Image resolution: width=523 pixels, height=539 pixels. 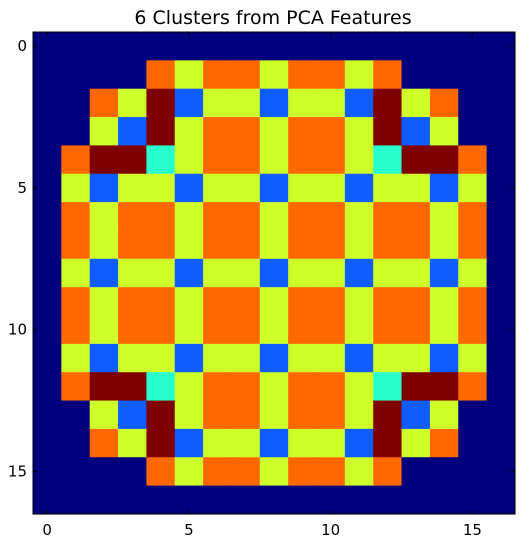 I want to click on x-tick-label: 0, so click(x=47, y=530).